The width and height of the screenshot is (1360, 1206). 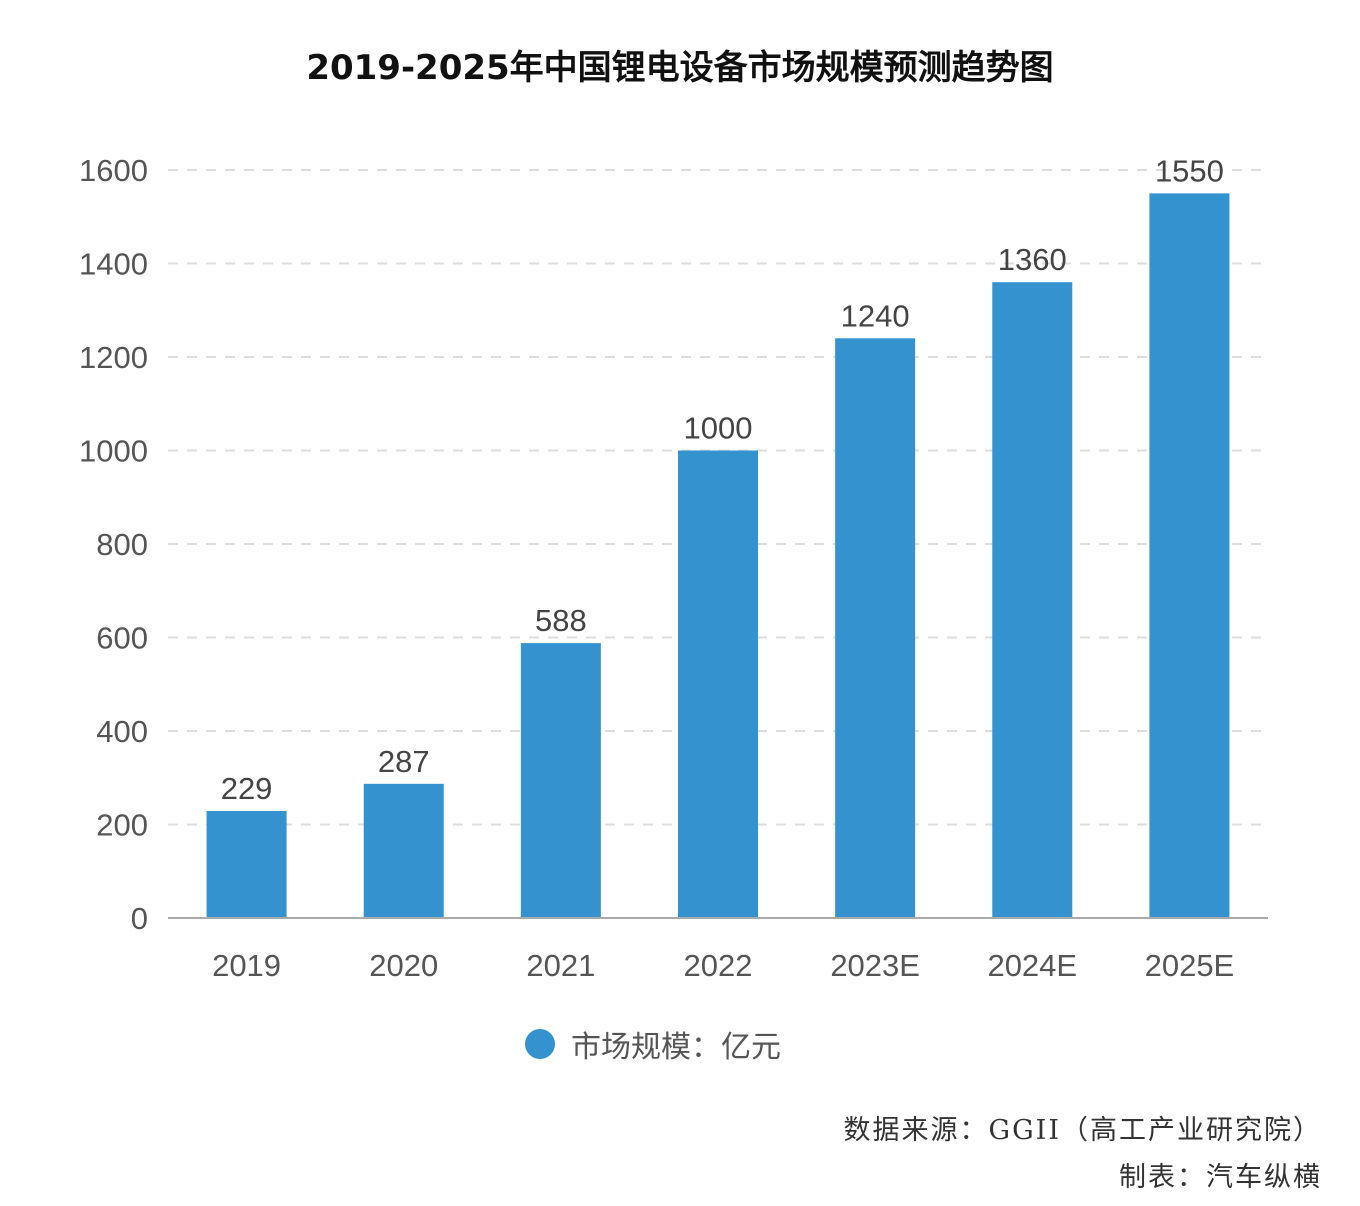 What do you see at coordinates (404, 761) in the screenshot?
I see `data-label: 287` at bounding box center [404, 761].